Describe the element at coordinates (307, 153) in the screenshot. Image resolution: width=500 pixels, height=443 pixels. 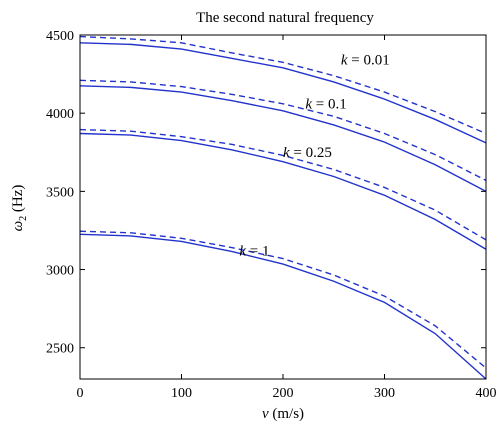
I see `curve-annotation: k = 0.25` at that location.